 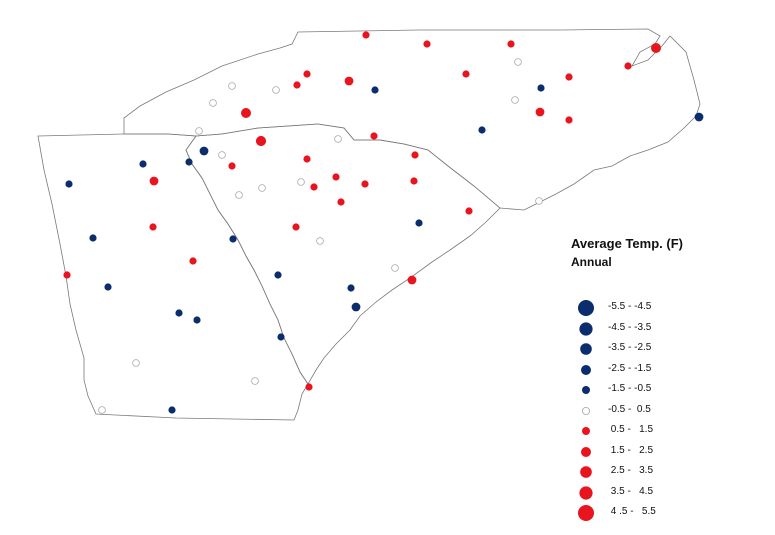 What do you see at coordinates (630, 347) in the screenshot?
I see `legend-label: -3.5 - -2.5` at bounding box center [630, 347].